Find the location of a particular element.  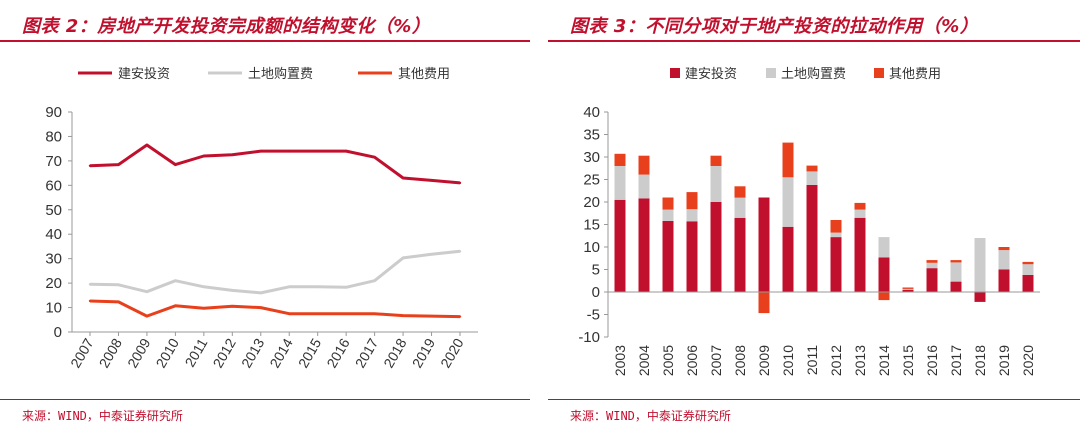

legend-label-0: 建安投资 is located at coordinates (144, 73).